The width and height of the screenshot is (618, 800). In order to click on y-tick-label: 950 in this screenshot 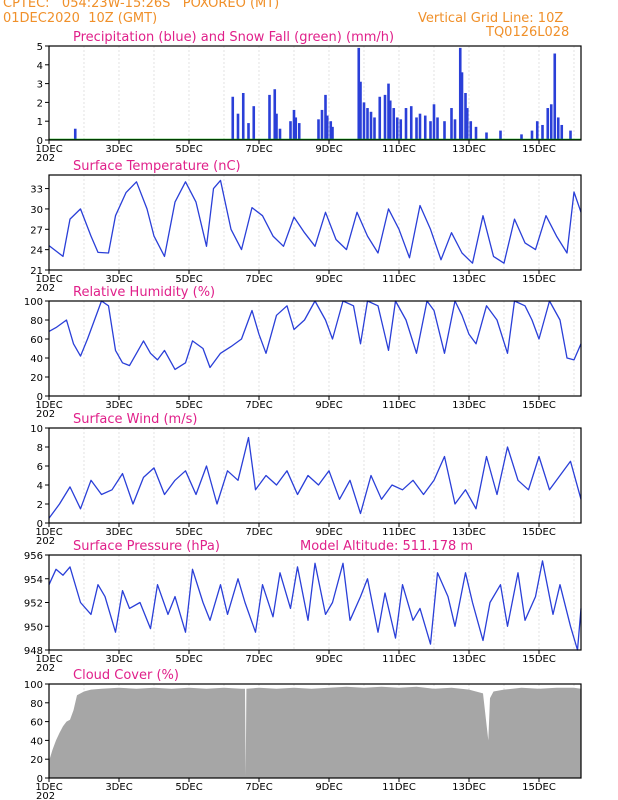, I will do `click(33, 627)`.